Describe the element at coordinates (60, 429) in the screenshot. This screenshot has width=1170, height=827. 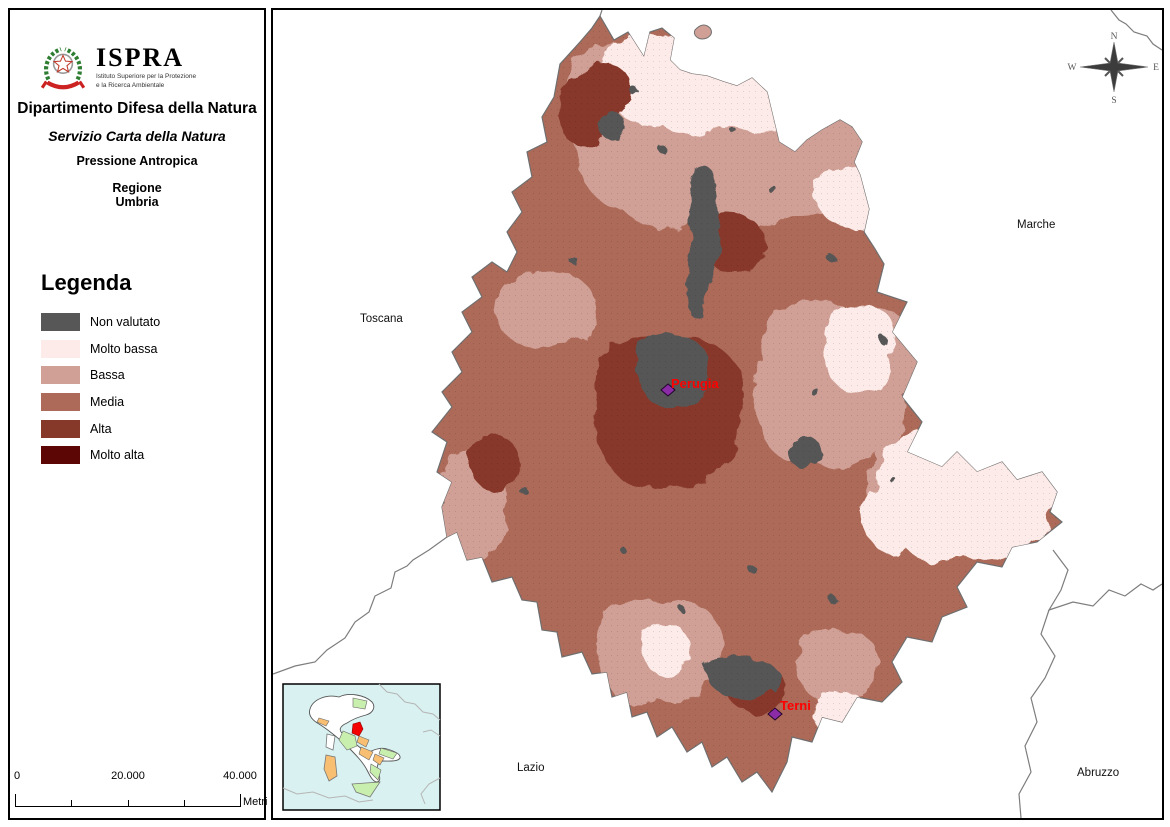
I see `legend-swatch-alta` at that location.